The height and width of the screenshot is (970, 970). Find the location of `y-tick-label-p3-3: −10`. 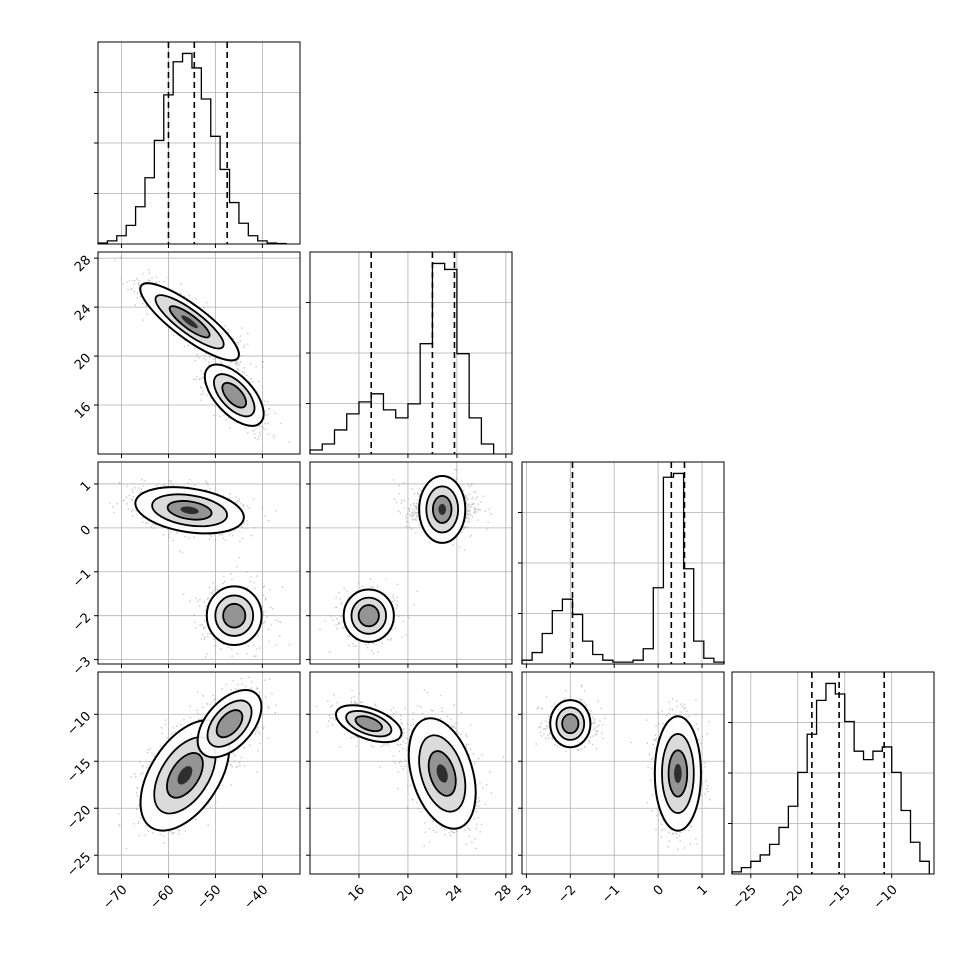

y-tick-label-p3-3: −10 is located at coordinates (79, 724).